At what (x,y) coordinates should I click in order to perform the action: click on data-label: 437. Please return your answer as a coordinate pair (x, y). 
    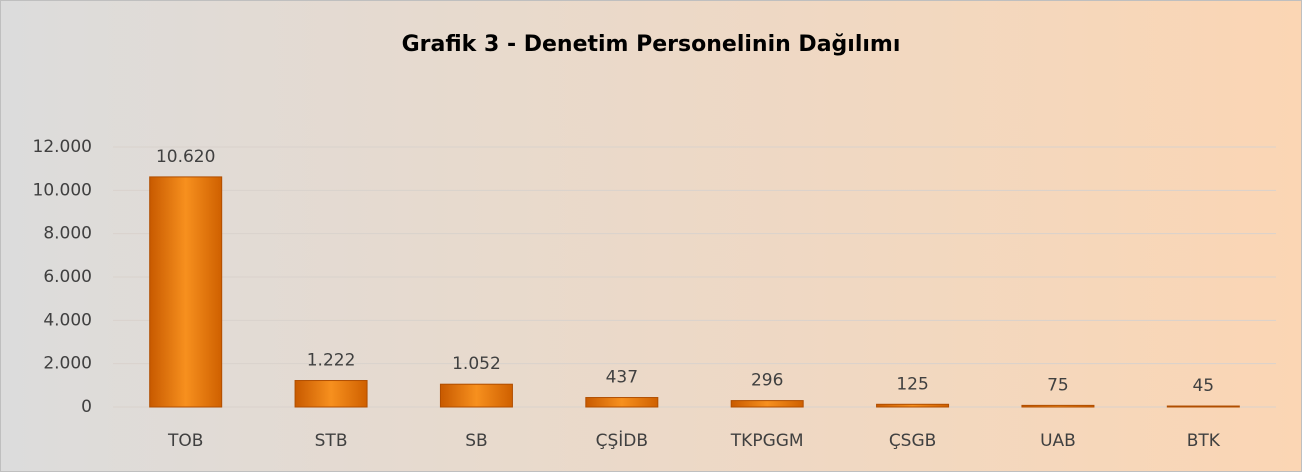
    Looking at the image, I should click on (622, 378).